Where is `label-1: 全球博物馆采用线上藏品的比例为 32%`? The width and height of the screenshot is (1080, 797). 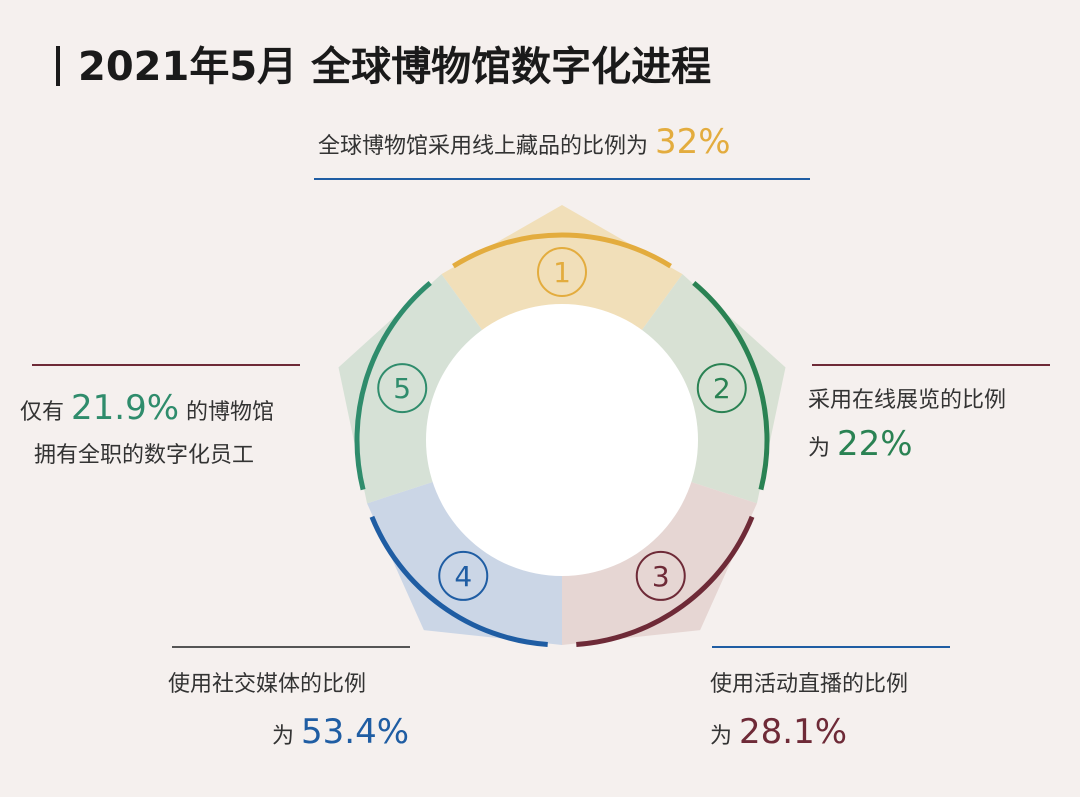
label-1: 全球博物馆采用线上藏品的比例为 32% is located at coordinates (524, 142).